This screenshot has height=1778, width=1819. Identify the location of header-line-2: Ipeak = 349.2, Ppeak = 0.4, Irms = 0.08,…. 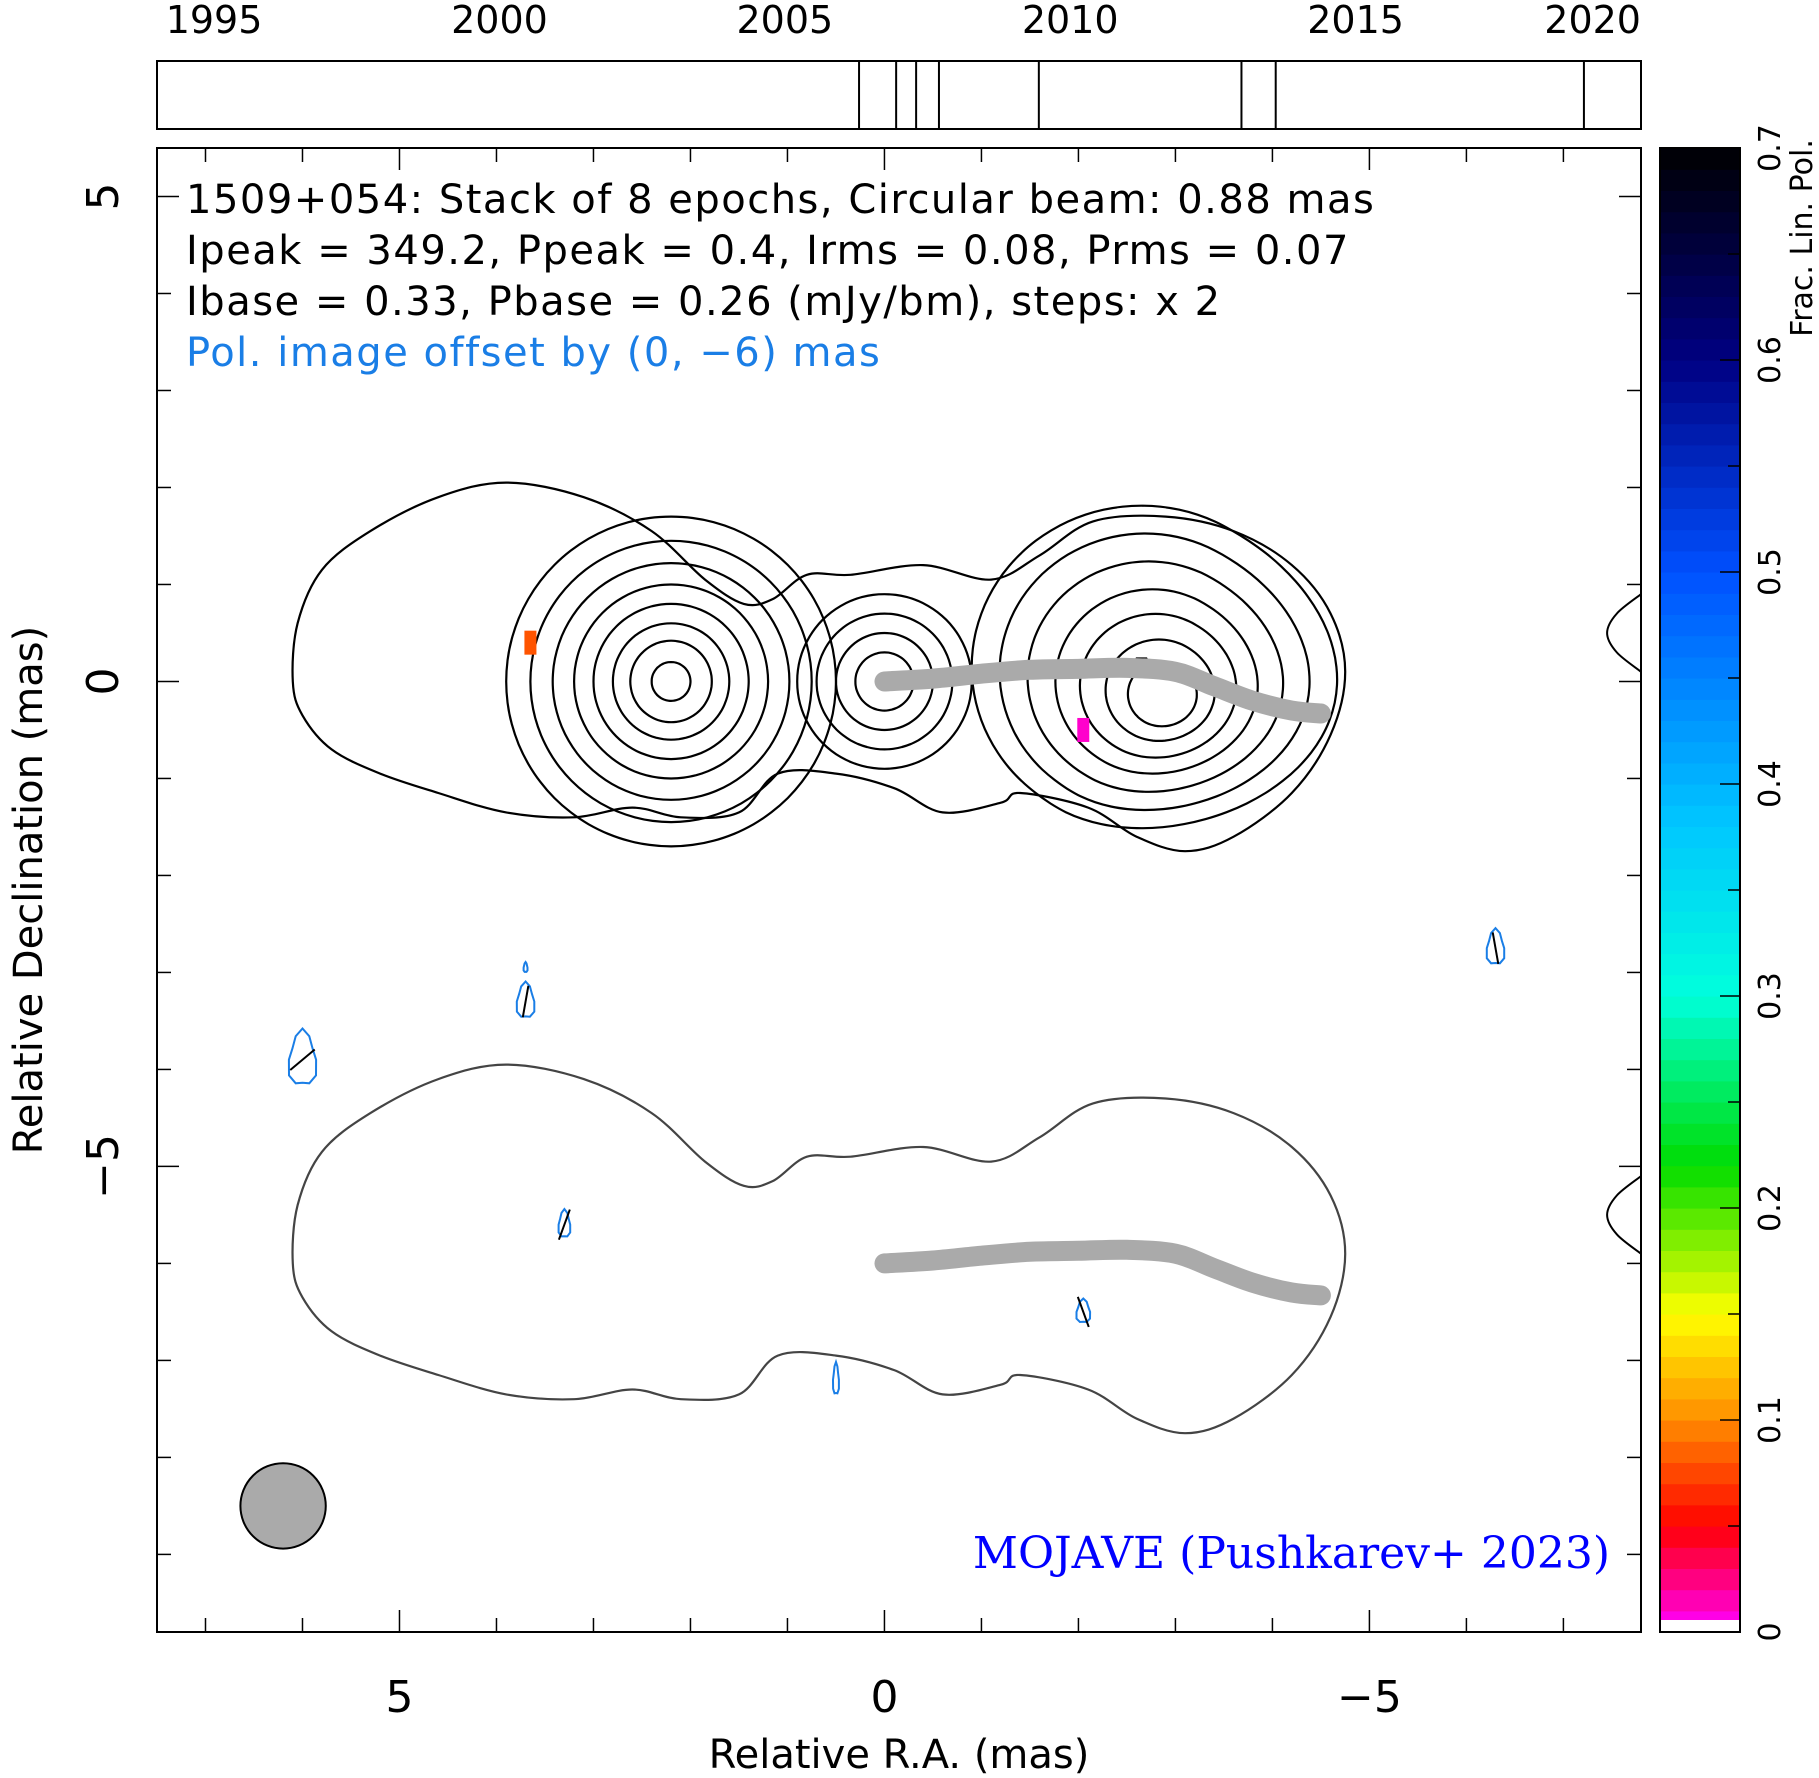
(768, 251).